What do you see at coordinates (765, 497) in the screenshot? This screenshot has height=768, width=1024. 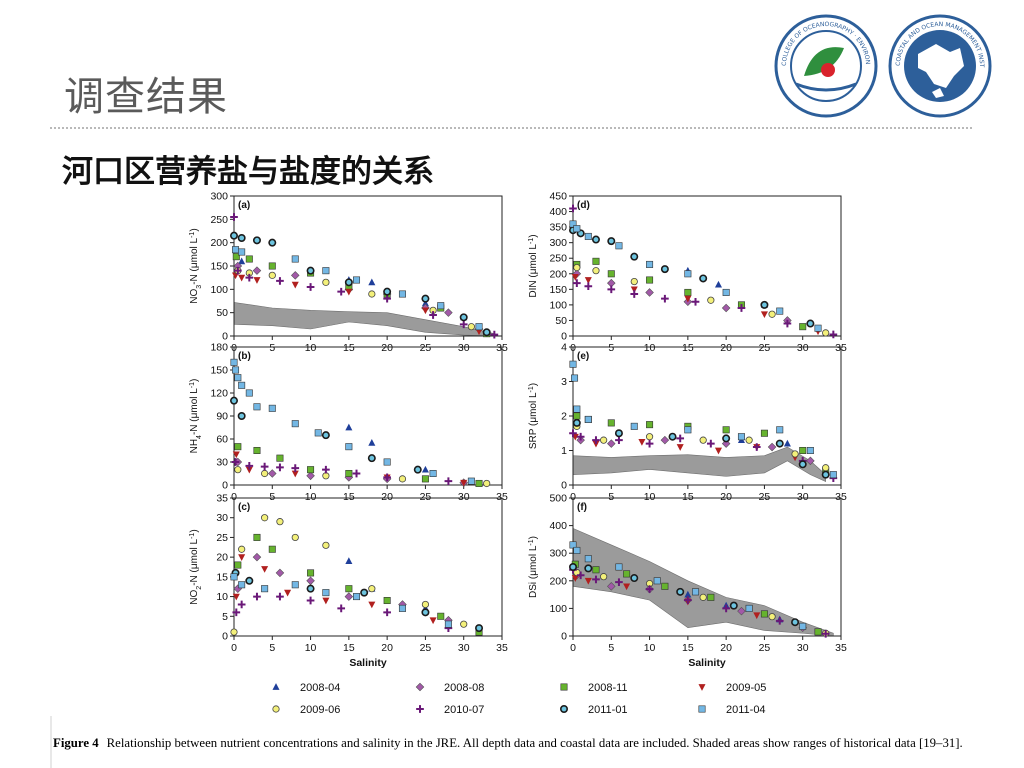 I see `x-tick-label: 25` at bounding box center [765, 497].